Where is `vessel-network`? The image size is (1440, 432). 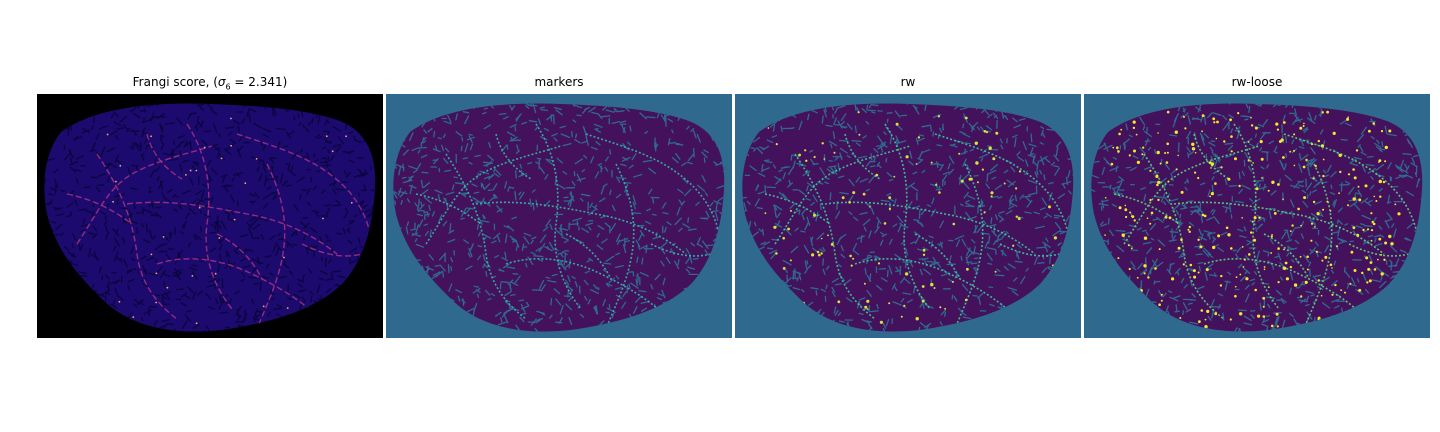 vessel-network is located at coordinates (214, 222).